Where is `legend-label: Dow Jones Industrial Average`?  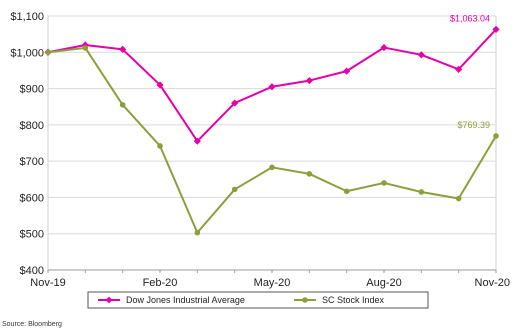
legend-label: Dow Jones Industrial Average is located at coordinates (185, 300).